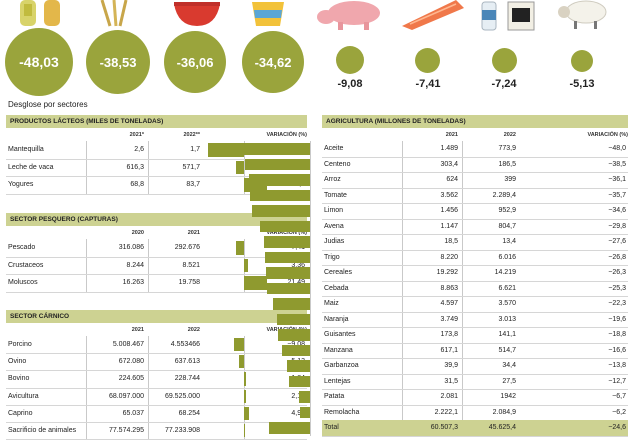  I want to click on bowl-icon, so click(197, 14).